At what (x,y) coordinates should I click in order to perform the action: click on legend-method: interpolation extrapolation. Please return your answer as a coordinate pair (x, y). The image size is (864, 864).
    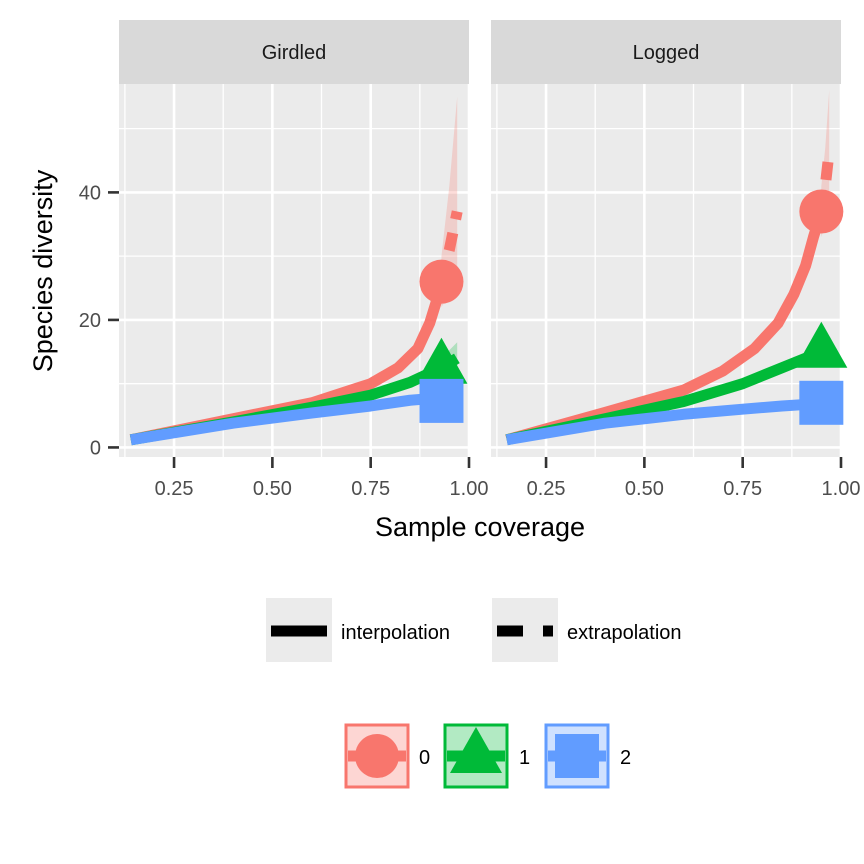
    Looking at the image, I should click on (474, 630).